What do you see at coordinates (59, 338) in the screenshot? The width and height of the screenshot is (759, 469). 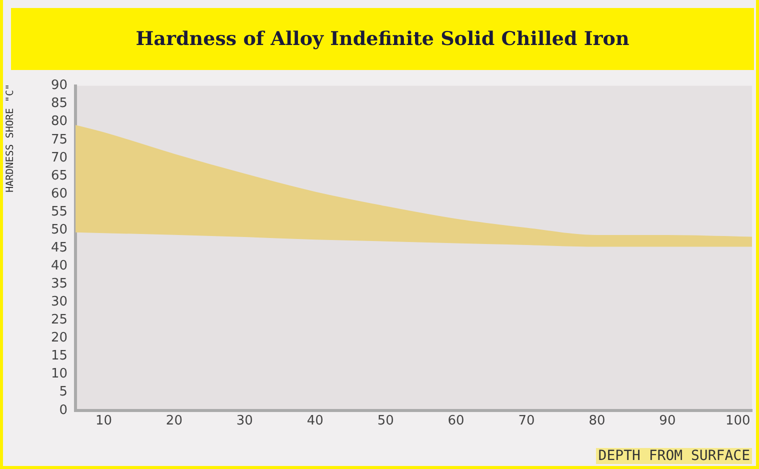 I see `y-tick-label: 20` at bounding box center [59, 338].